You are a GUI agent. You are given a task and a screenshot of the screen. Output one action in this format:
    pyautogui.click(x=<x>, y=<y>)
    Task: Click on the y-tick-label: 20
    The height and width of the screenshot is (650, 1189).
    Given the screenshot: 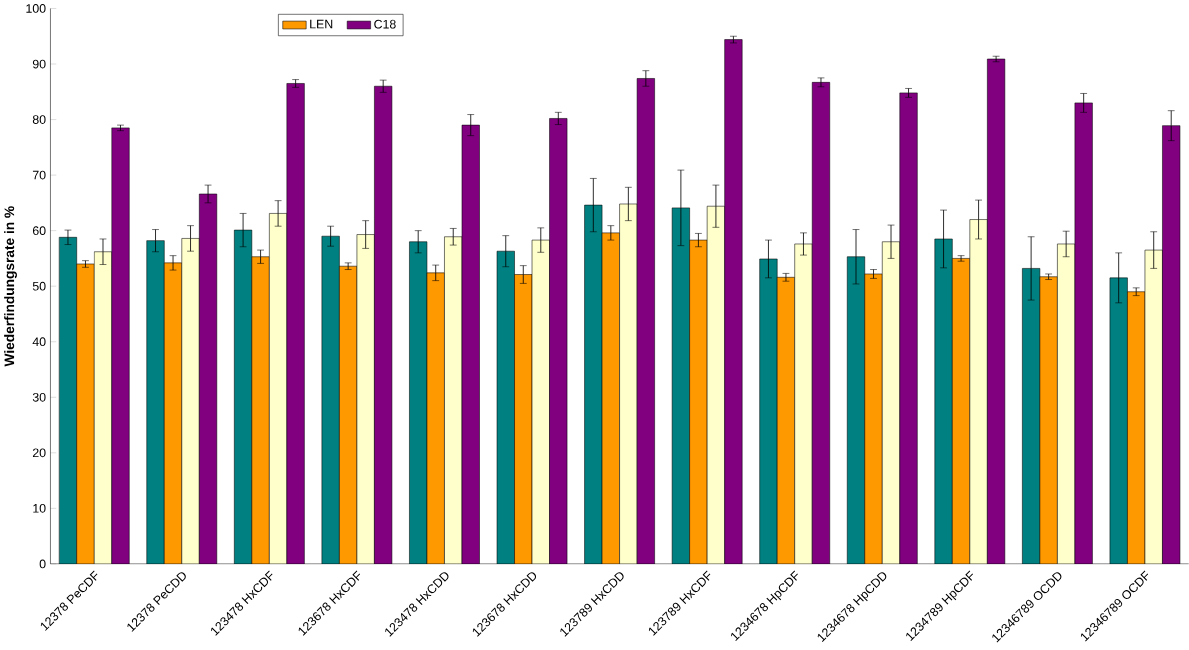 What is the action you would take?
    pyautogui.click(x=39, y=453)
    